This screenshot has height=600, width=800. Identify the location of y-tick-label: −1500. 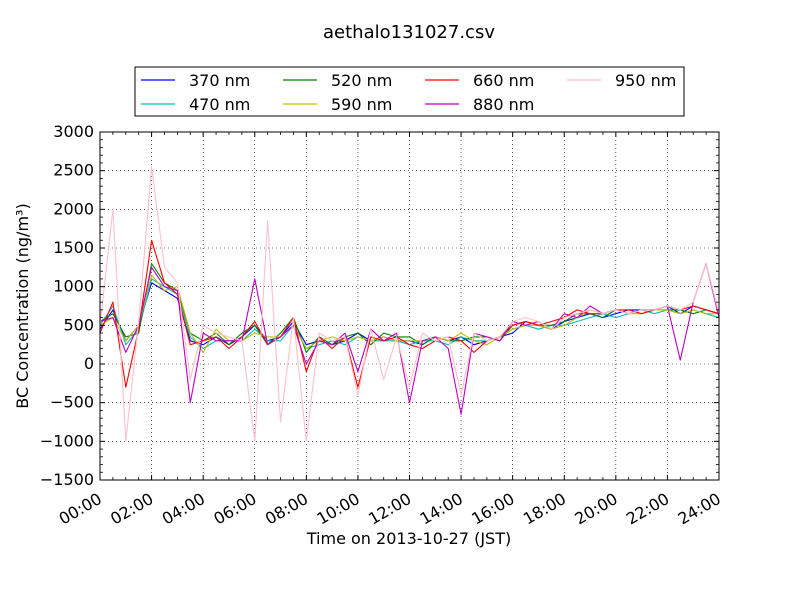
(67, 479).